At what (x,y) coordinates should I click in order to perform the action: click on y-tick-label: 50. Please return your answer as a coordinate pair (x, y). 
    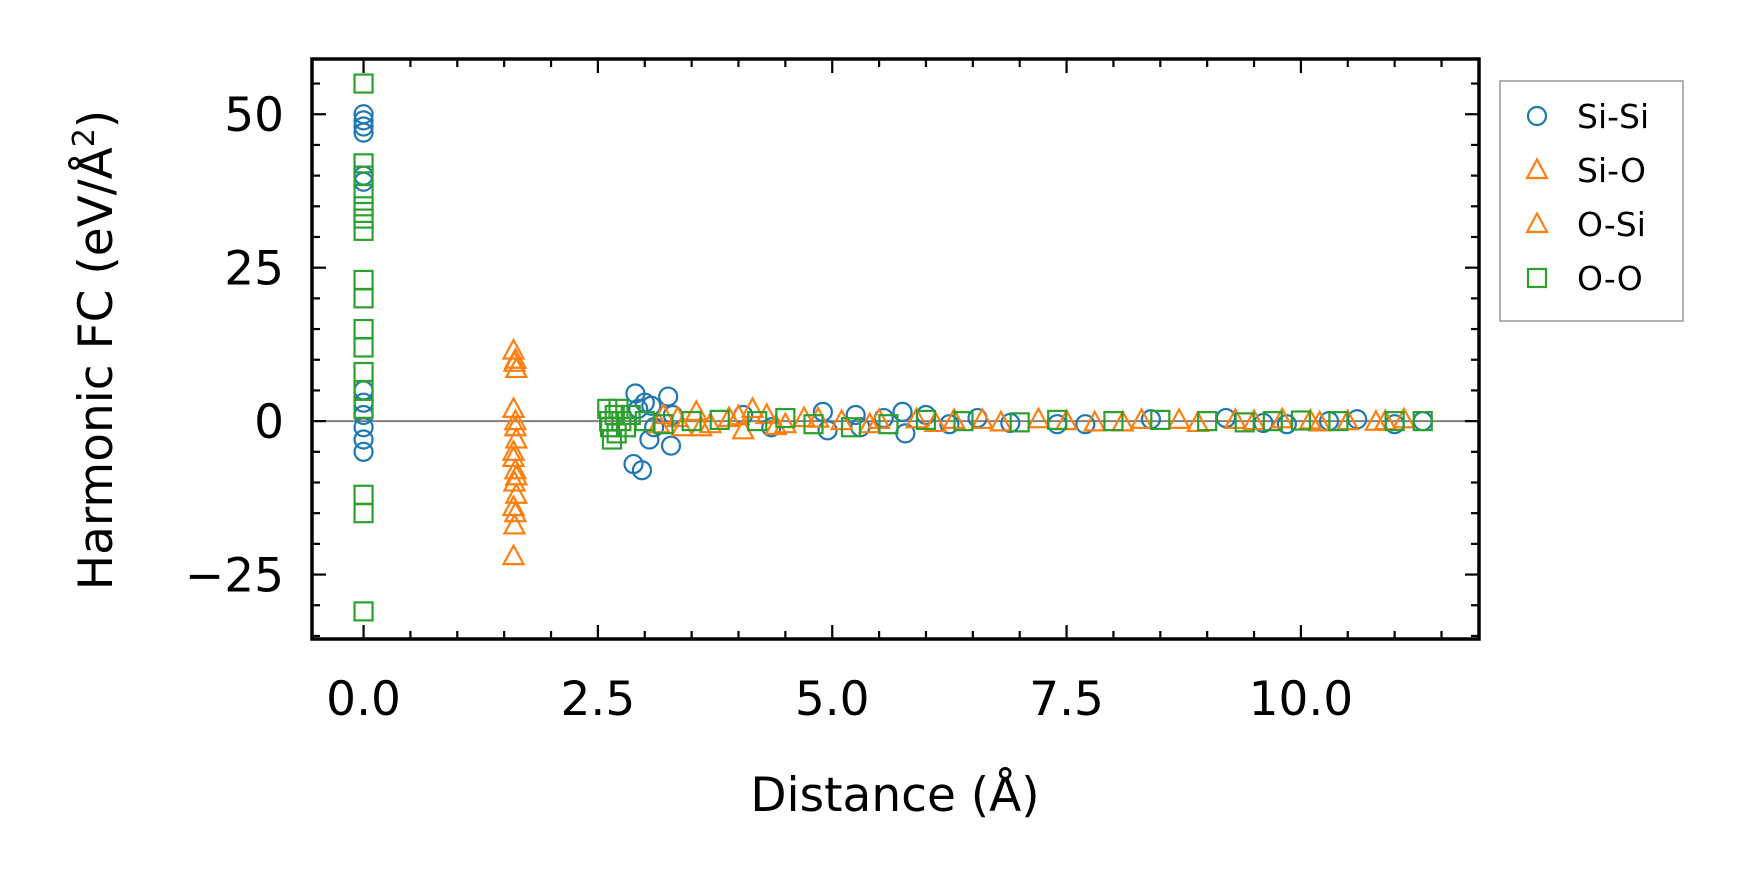
    Looking at the image, I should click on (254, 115).